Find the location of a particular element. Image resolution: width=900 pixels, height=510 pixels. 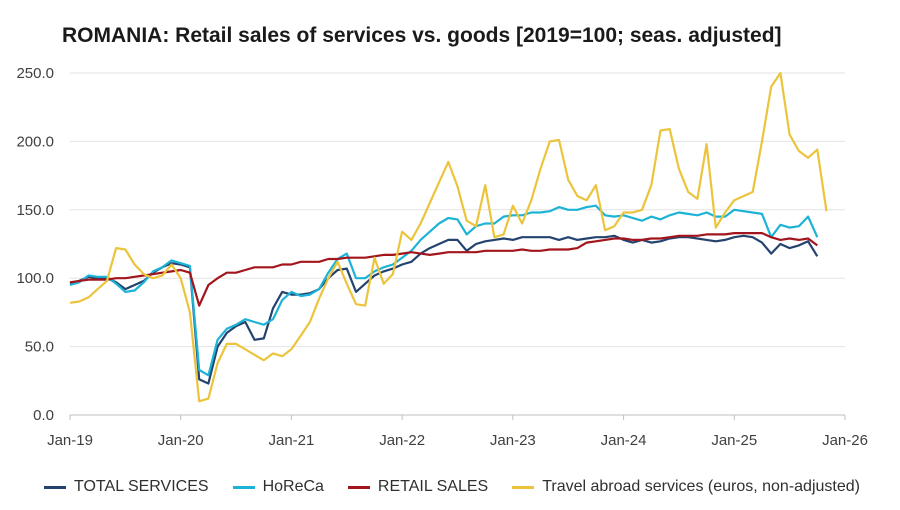

legend-item: RETAIL SALES is located at coordinates (418, 487).